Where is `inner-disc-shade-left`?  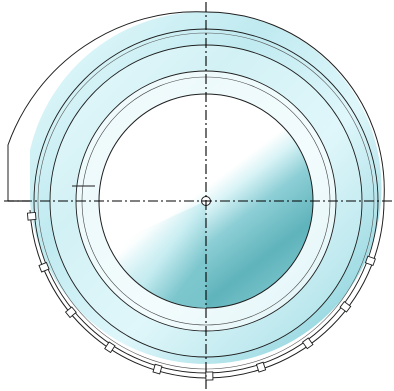
inner-disc-shade-left is located at coordinates (158, 254).